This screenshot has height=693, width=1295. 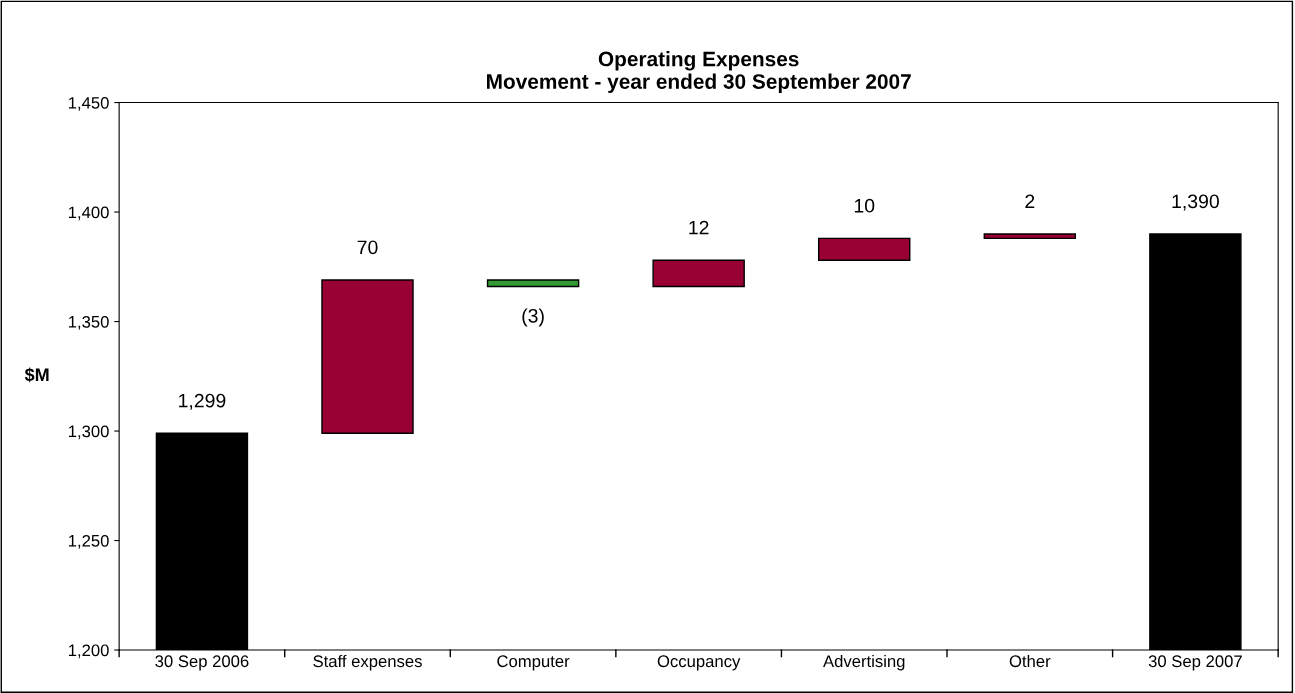 What do you see at coordinates (533, 317) in the screenshot?
I see `data-label: (3)` at bounding box center [533, 317].